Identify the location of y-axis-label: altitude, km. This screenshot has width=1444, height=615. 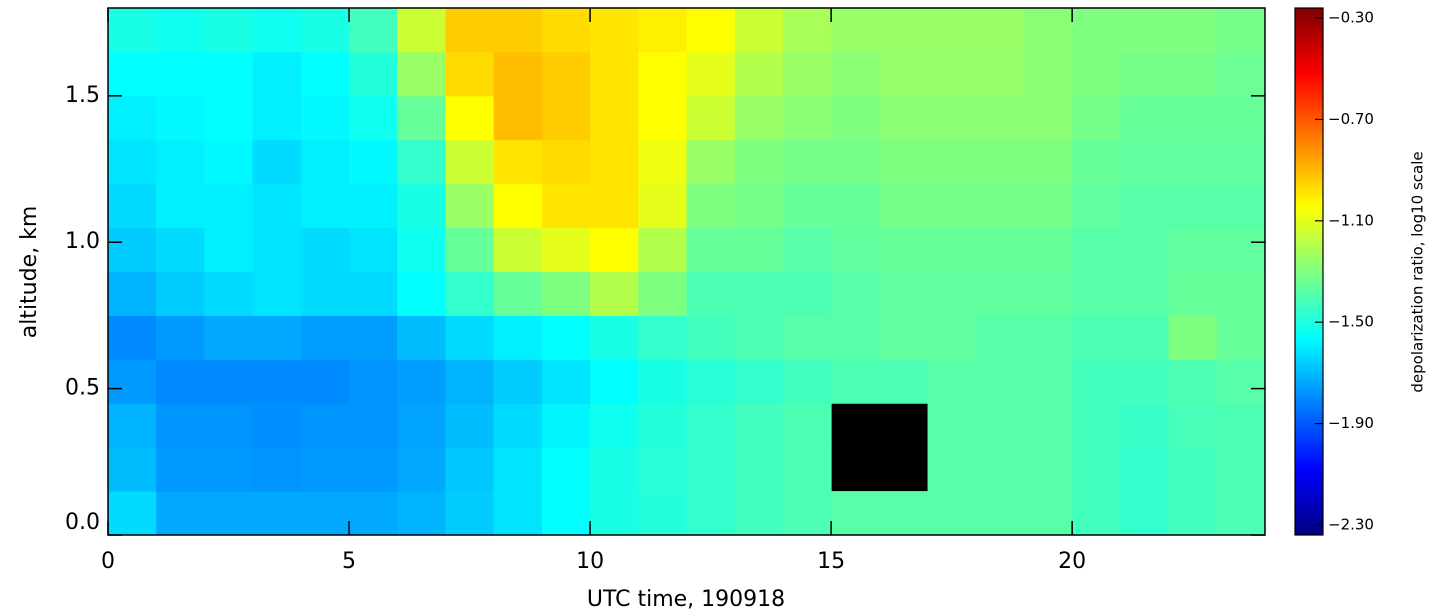
(29, 272).